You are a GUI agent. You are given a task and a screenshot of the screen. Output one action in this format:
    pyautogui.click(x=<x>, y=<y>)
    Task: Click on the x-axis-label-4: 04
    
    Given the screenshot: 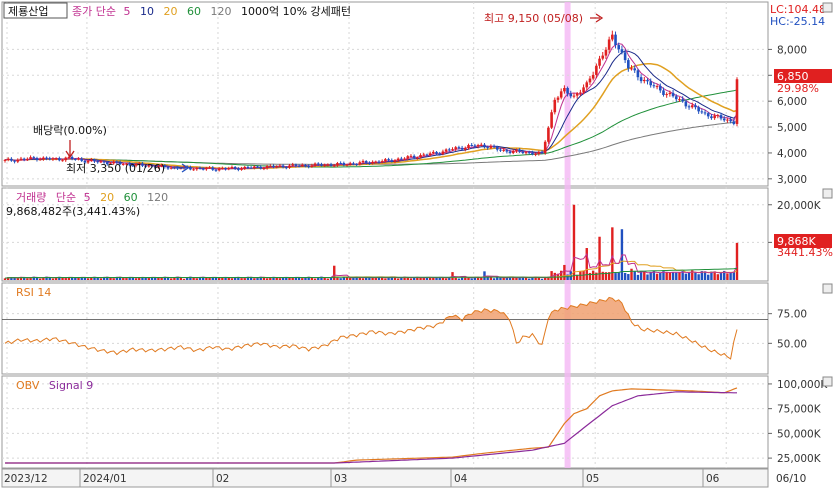 What is the action you would take?
    pyautogui.click(x=461, y=479)
    